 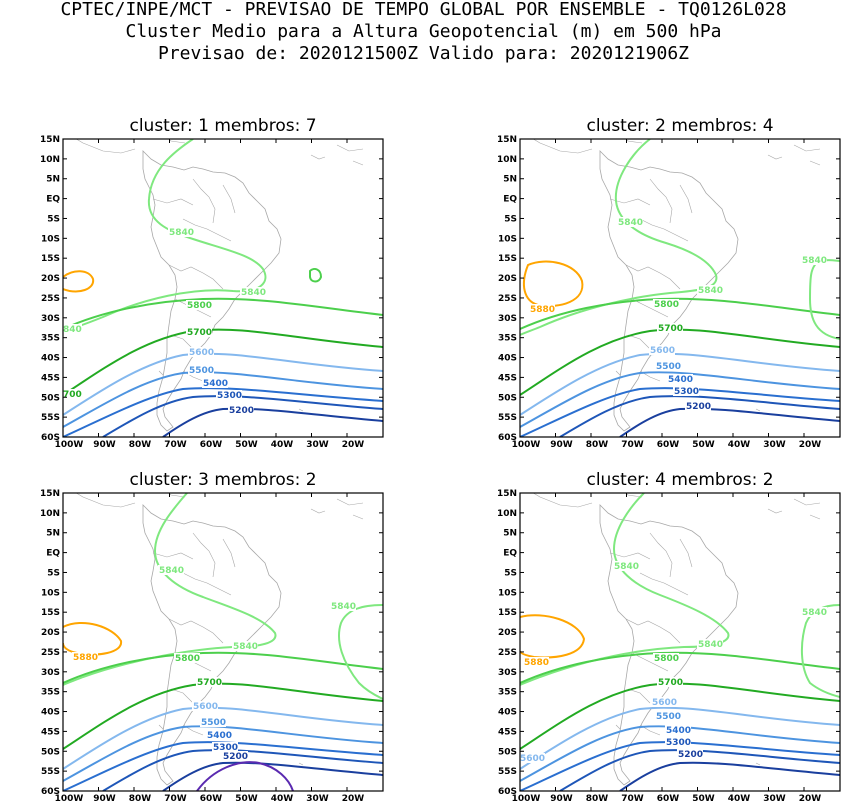 What do you see at coordinates (507, 713) in the screenshot?
I see `lat-tick-label: 40S` at bounding box center [507, 713].